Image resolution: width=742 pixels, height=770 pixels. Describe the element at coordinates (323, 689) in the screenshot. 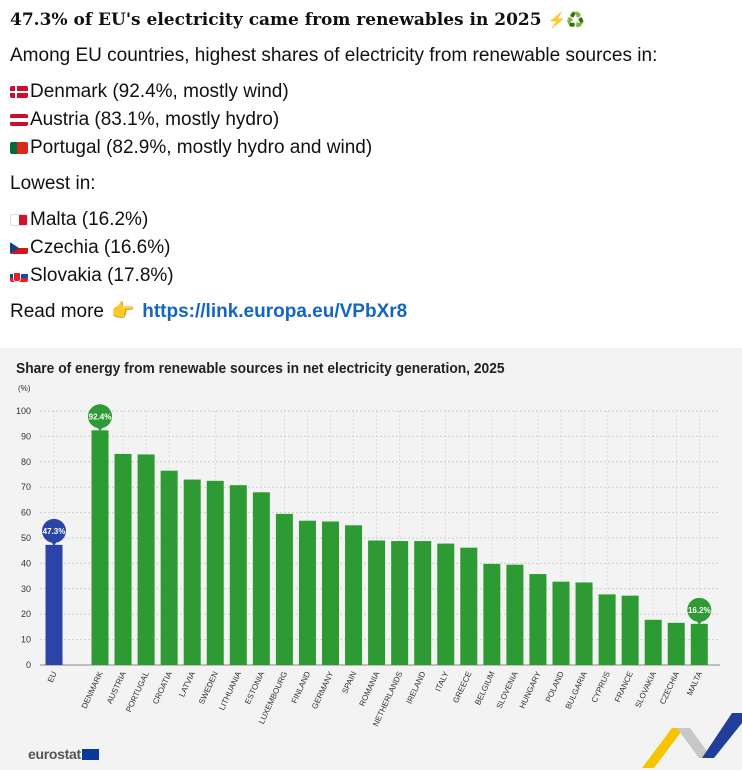

I see `x-tick-label: GERMANY` at that location.